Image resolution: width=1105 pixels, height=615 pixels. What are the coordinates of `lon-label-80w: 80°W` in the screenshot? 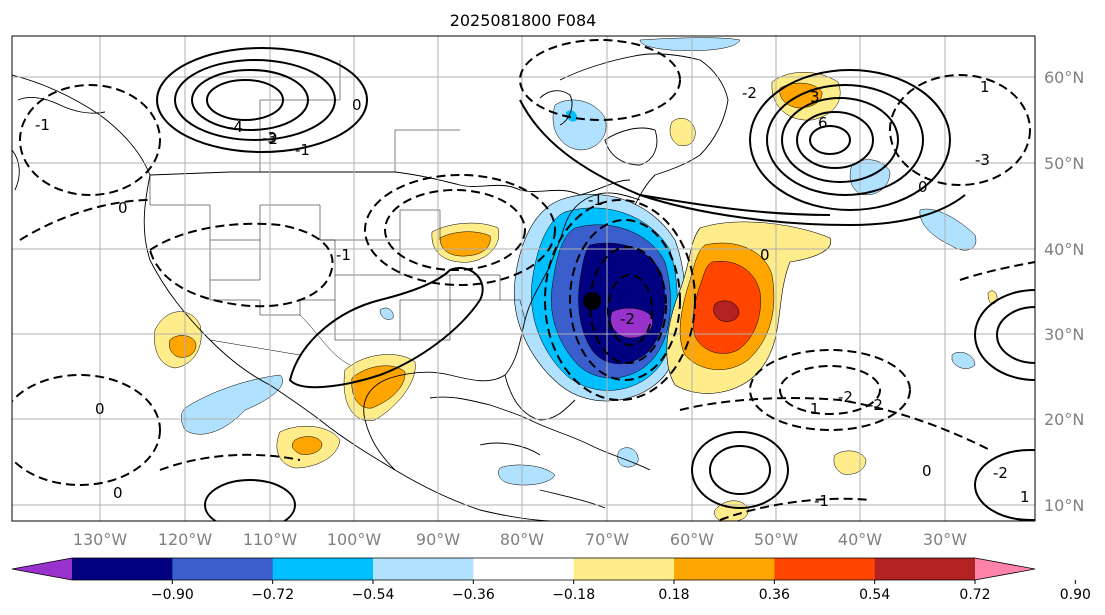 It's located at (522, 539).